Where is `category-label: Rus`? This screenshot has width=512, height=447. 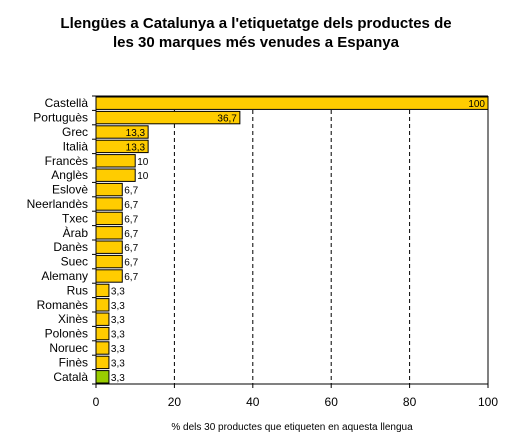 category-label: Rus is located at coordinates (77, 290).